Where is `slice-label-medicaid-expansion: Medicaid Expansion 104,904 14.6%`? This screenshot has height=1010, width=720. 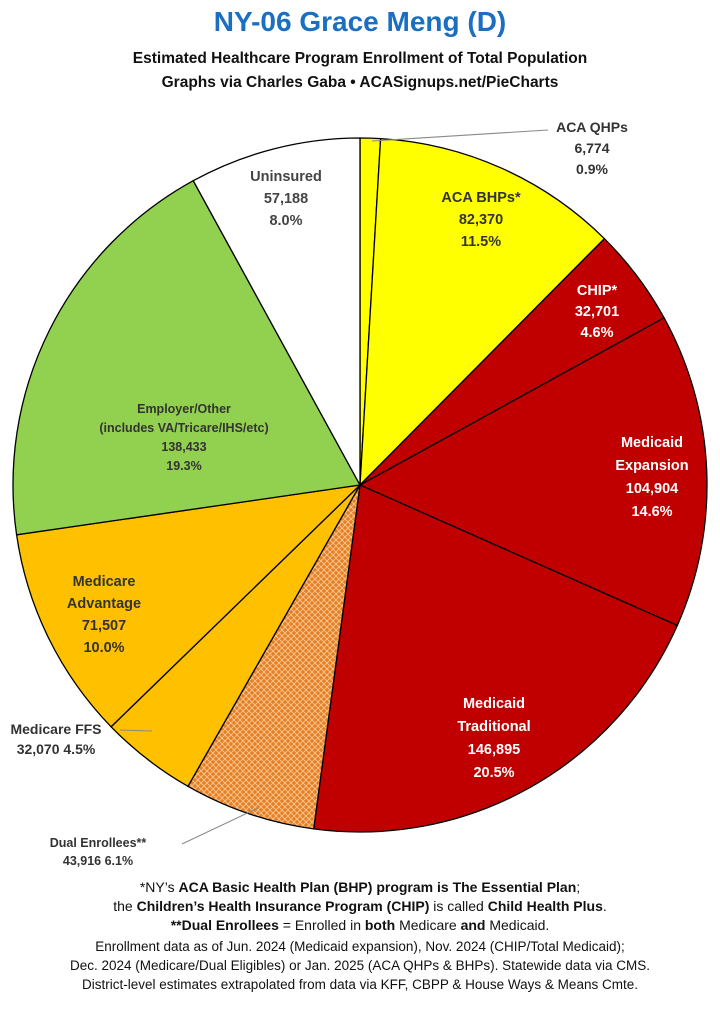
slice-label-medicaid-expansion: Medicaid Expansion 104,904 14.6% is located at coordinates (651, 477).